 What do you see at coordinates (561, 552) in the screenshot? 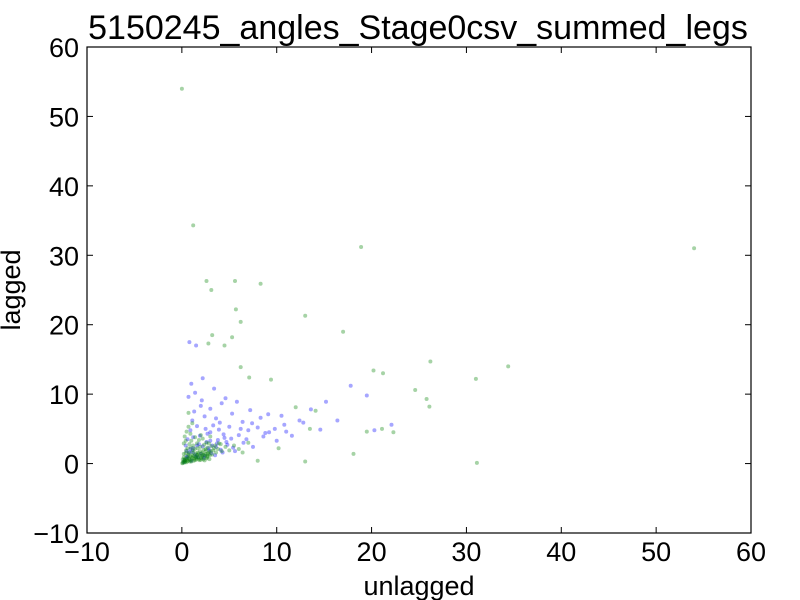
I see `x-tick-label: 40` at bounding box center [561, 552].